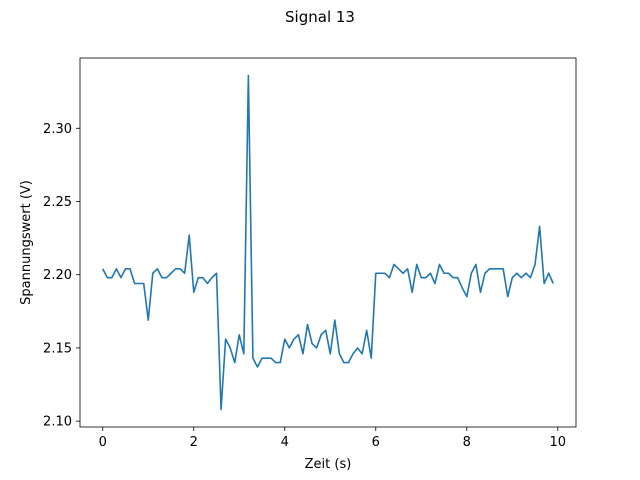 This screenshot has width=640, height=480. I want to click on x-tick-label: 4, so click(285, 442).